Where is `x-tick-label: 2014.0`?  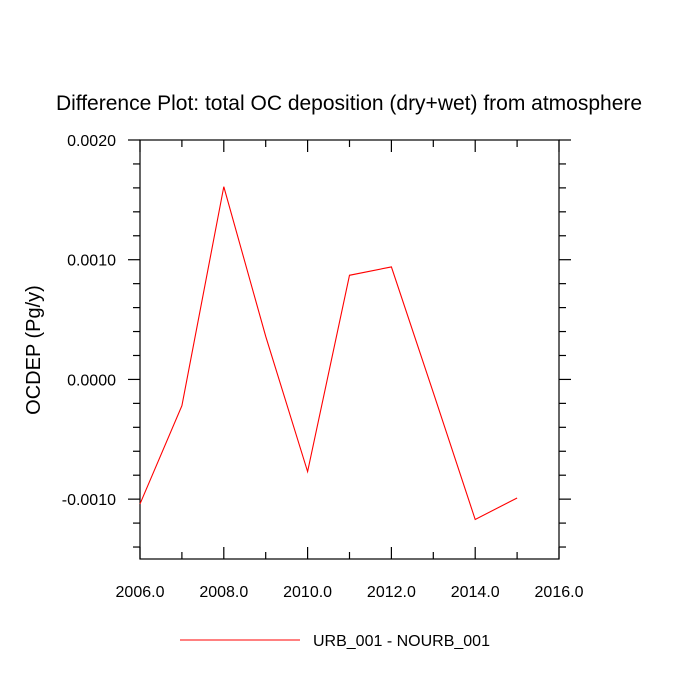
x-tick-label: 2014.0 is located at coordinates (475, 592).